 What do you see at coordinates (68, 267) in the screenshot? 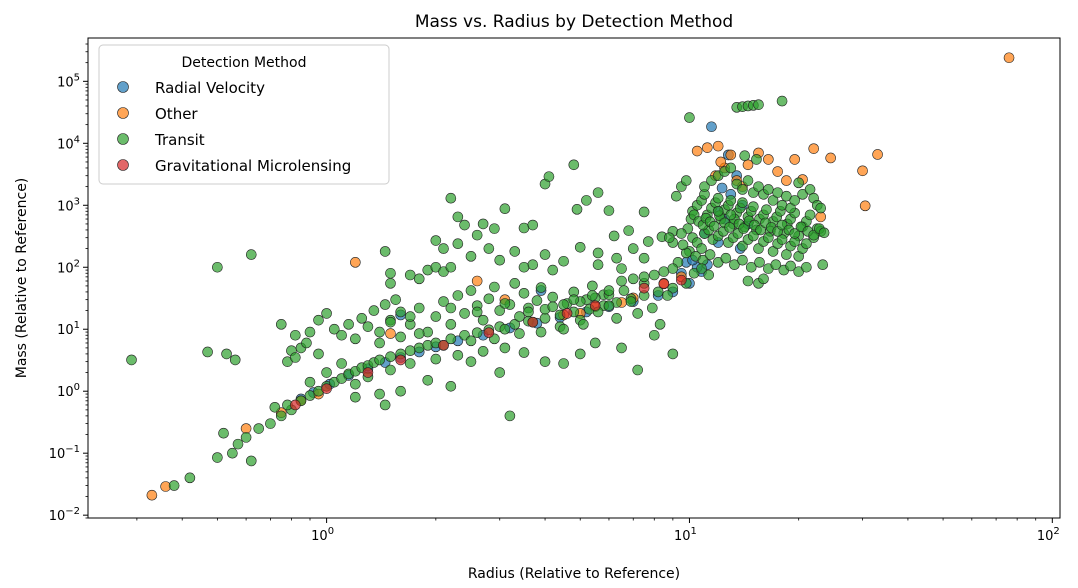
I see `y-tick-label: 10²` at bounding box center [68, 267].